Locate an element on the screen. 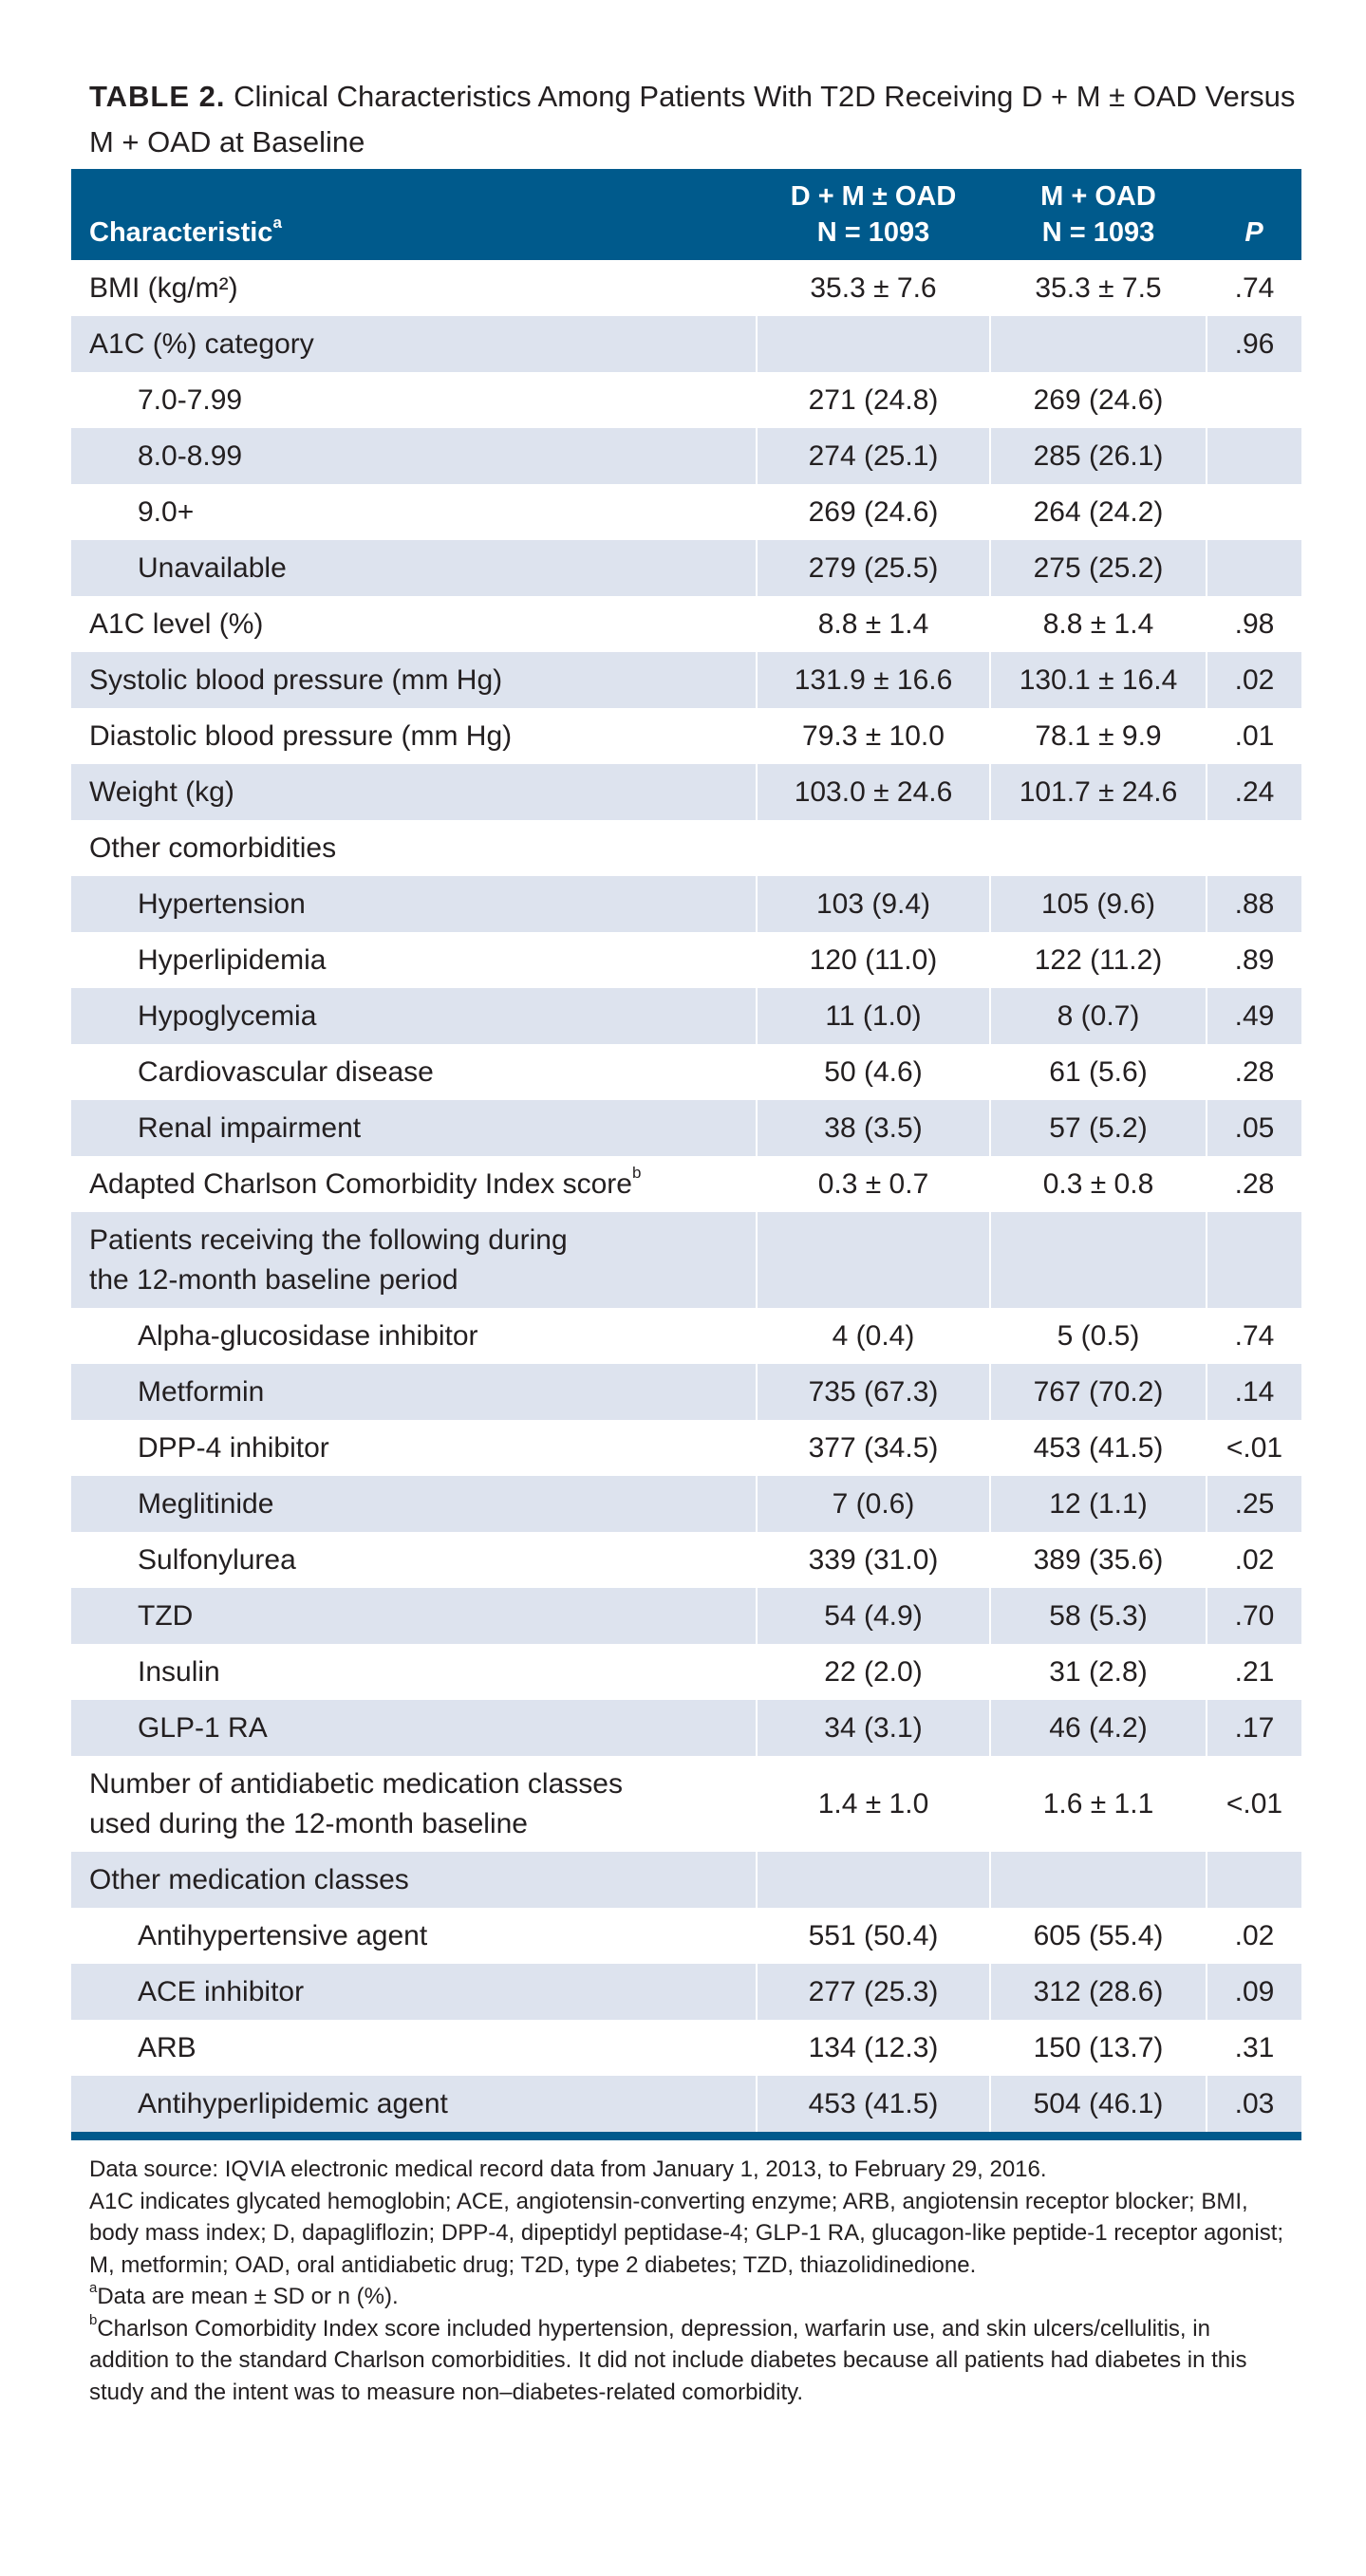 The height and width of the screenshot is (2576, 1366). row-p-value: .02 is located at coordinates (1254, 1559).